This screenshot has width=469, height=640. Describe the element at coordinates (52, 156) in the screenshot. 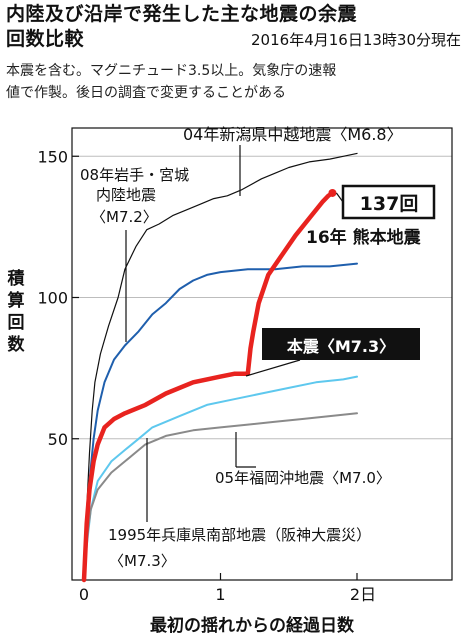

I see `y-tick-label-150: 150` at that location.